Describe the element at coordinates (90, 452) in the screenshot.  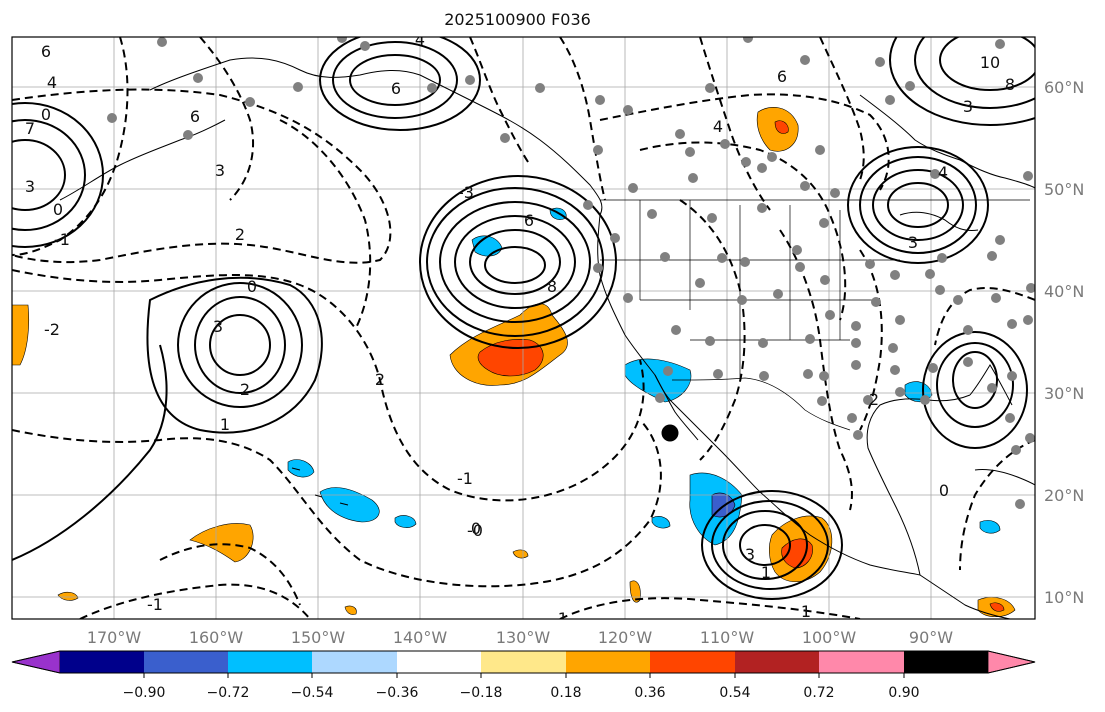
I see `contour-west-open` at that location.